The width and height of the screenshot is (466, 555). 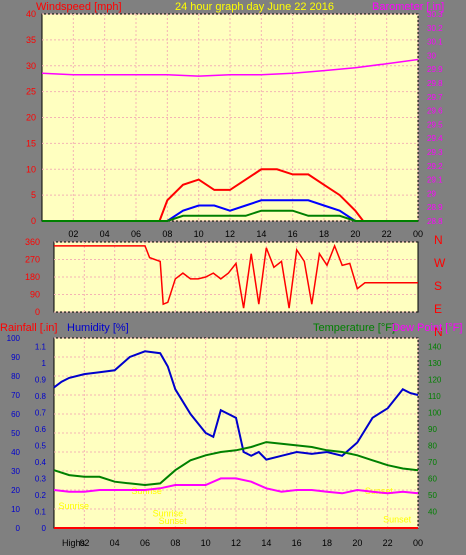 I want to click on temperature-y-tick-label: 130, so click(x=435, y=363).